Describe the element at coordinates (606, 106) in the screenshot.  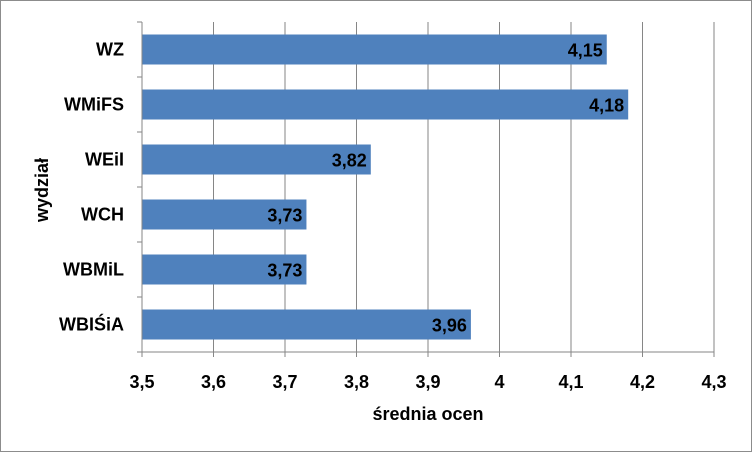
I see `data-label: 4,18` at that location.